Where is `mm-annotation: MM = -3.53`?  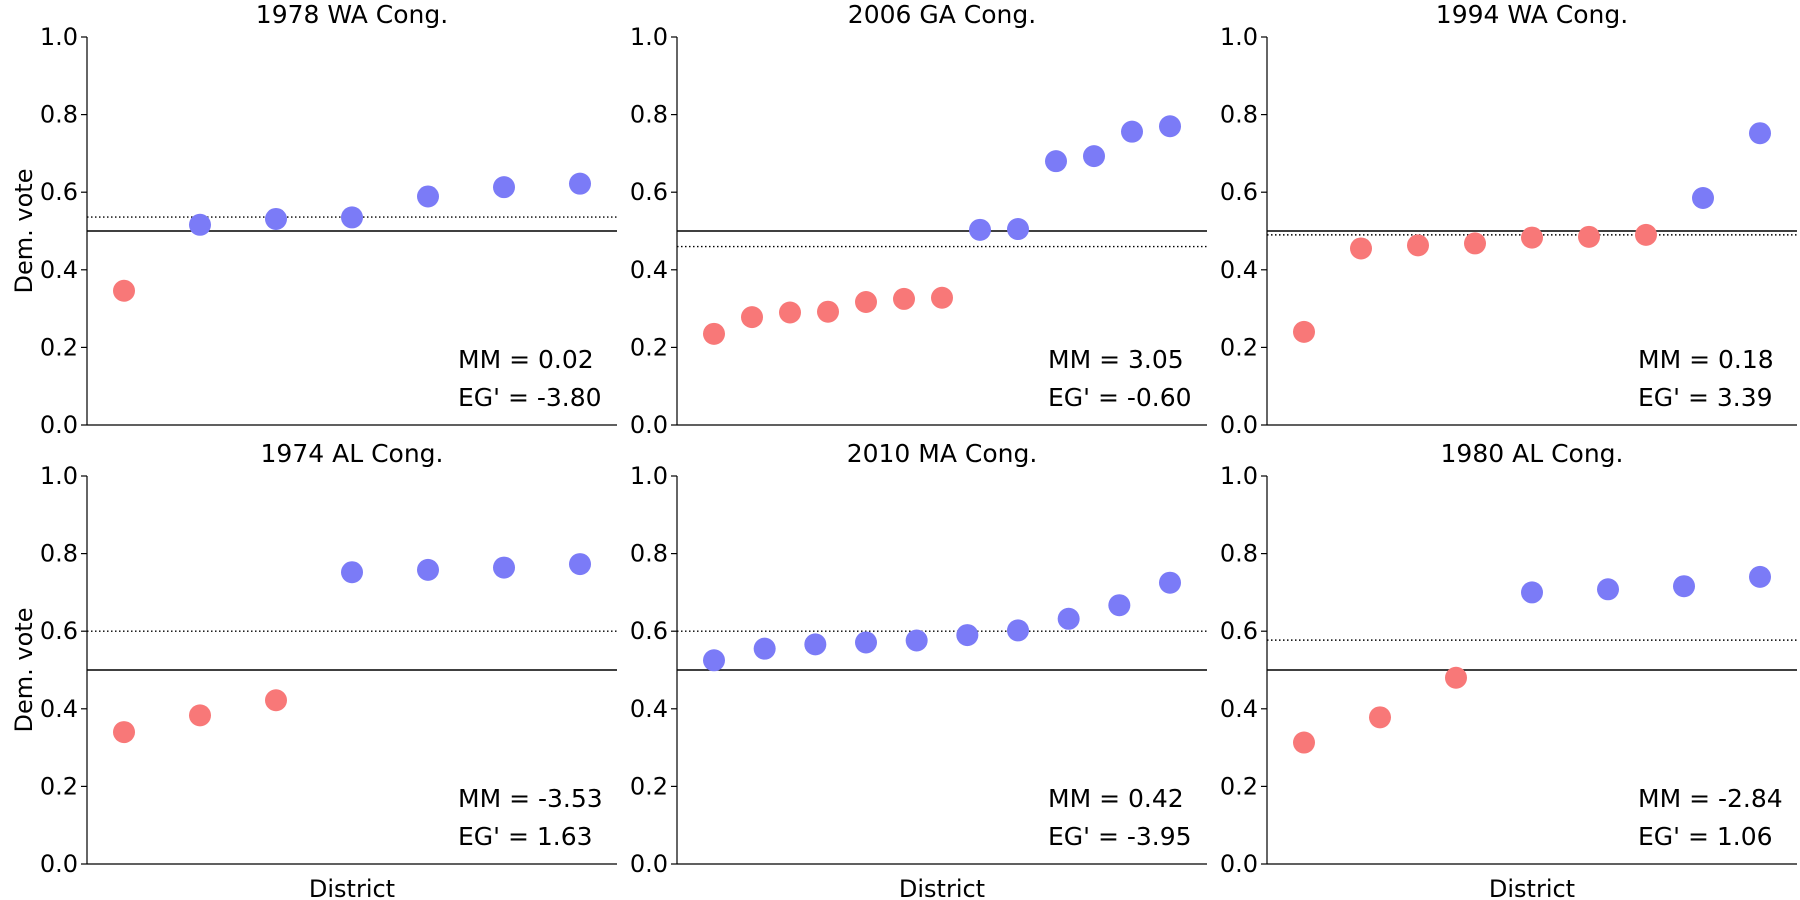 mm-annotation: MM = -3.53 is located at coordinates (530, 798).